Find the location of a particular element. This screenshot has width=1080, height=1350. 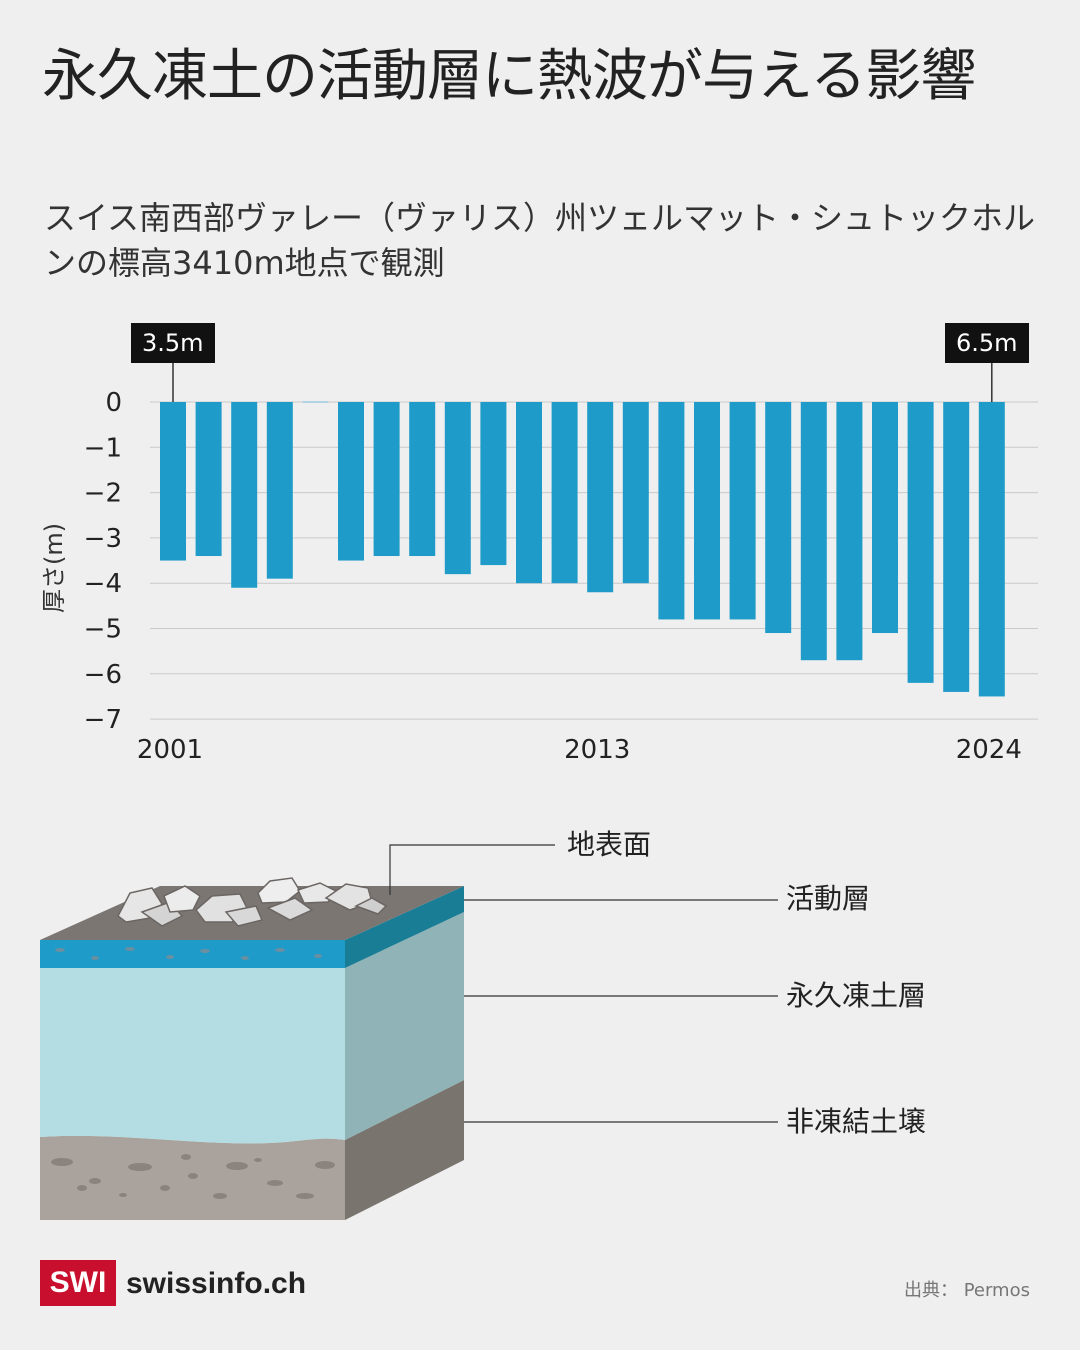

leader-surface is located at coordinates (472, 869).